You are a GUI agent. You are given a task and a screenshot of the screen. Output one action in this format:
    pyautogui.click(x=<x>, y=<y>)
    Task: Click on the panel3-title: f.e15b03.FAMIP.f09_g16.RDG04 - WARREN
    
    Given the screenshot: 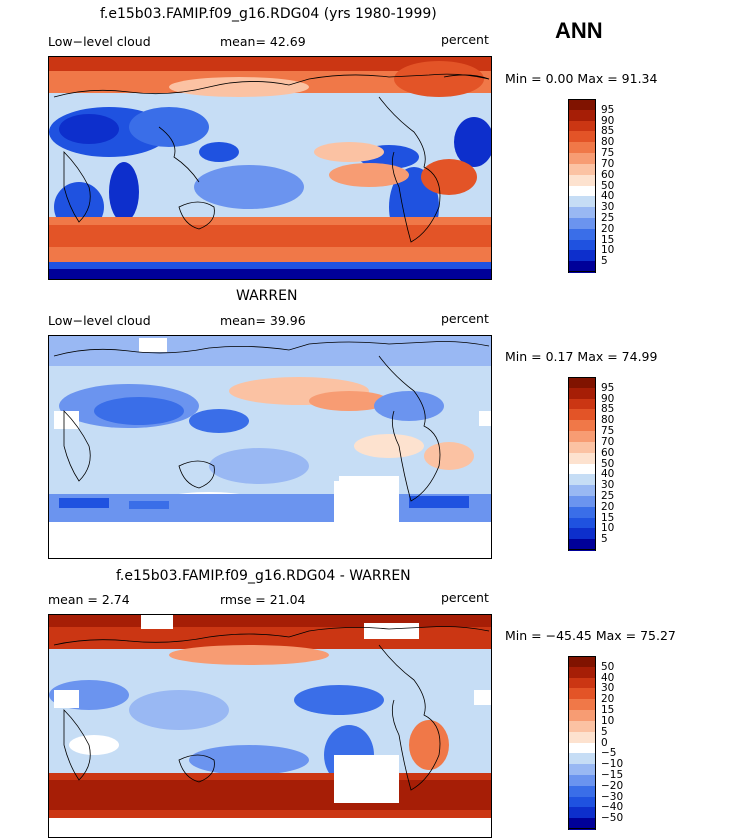 What is the action you would take?
    pyautogui.click(x=263, y=576)
    